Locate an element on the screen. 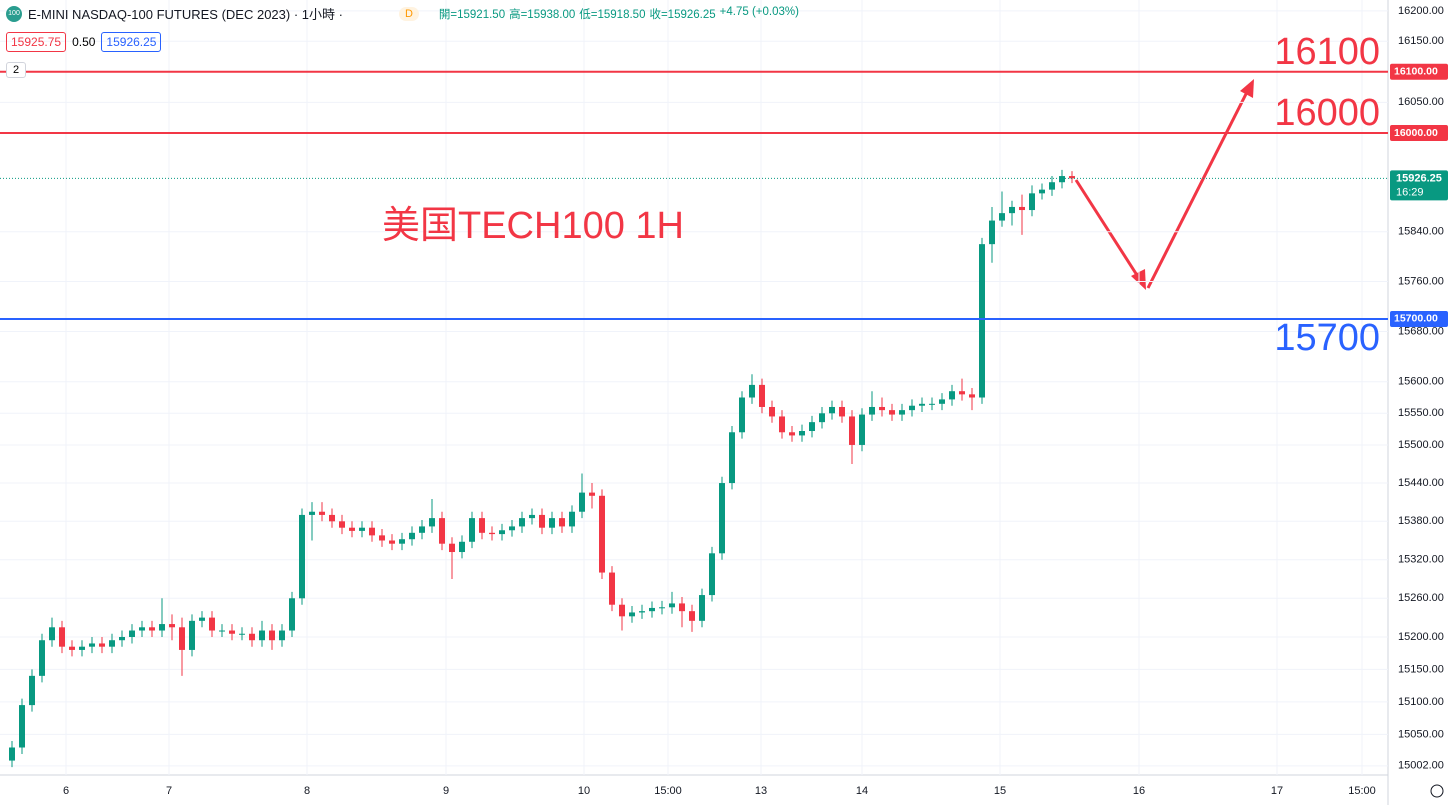 The width and height of the screenshot is (1450, 805). indicator-toggle: 2 is located at coordinates (16, 70).